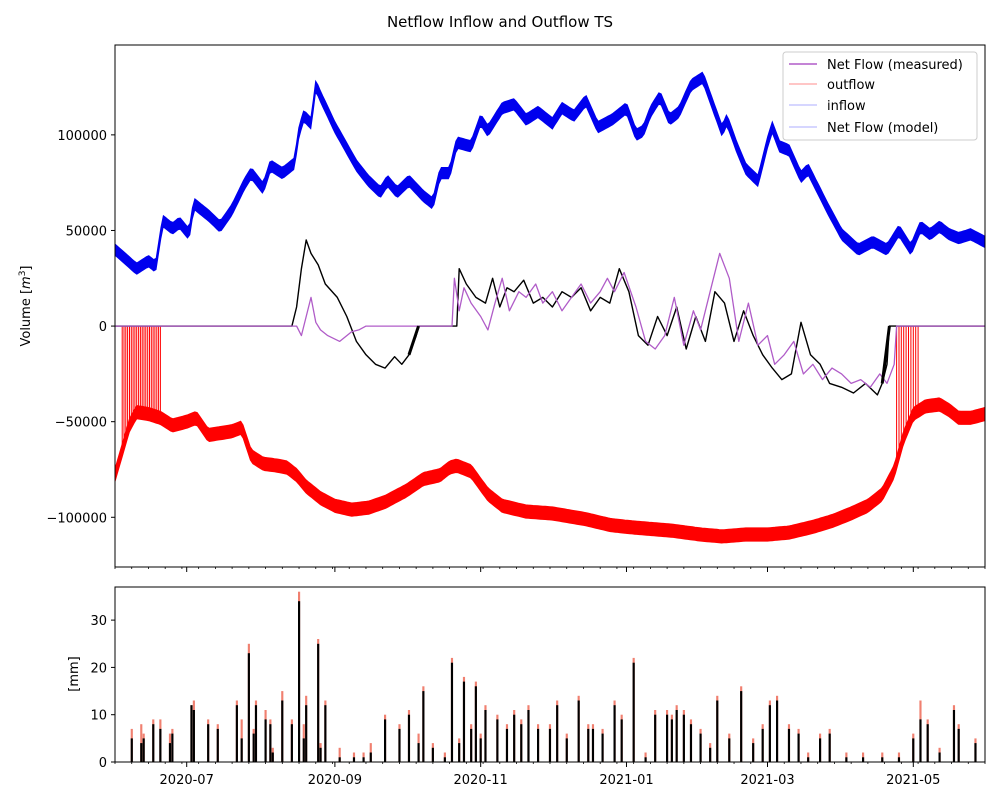 This screenshot has width=1000, height=800. I want to click on top-y-tick-label: −100000, so click(76, 518).